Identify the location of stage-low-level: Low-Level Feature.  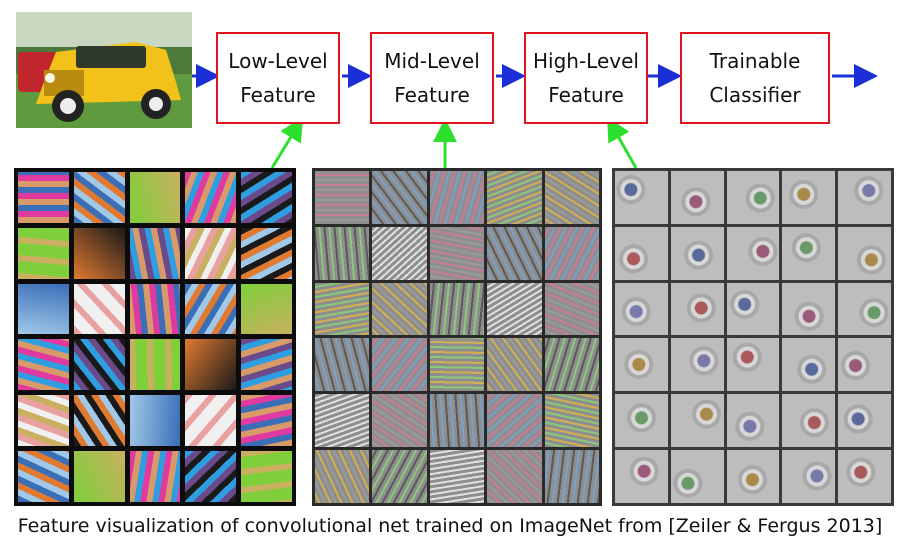
(278, 78).